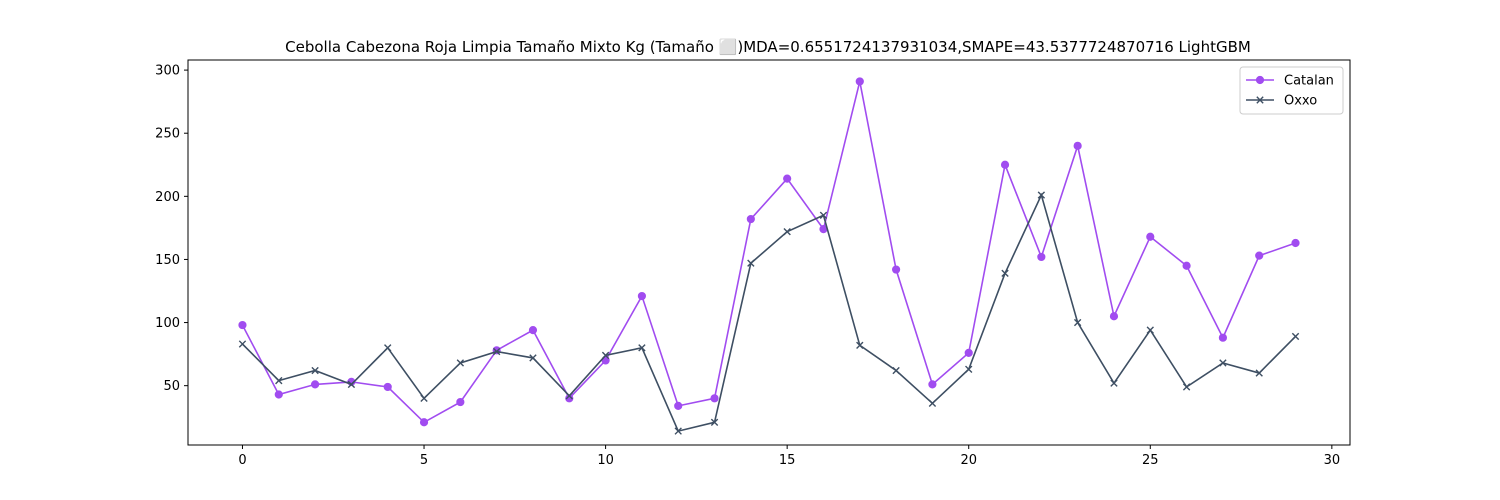  What do you see at coordinates (171, 386) in the screenshot?
I see `y-tick-label-0: 50` at bounding box center [171, 386].